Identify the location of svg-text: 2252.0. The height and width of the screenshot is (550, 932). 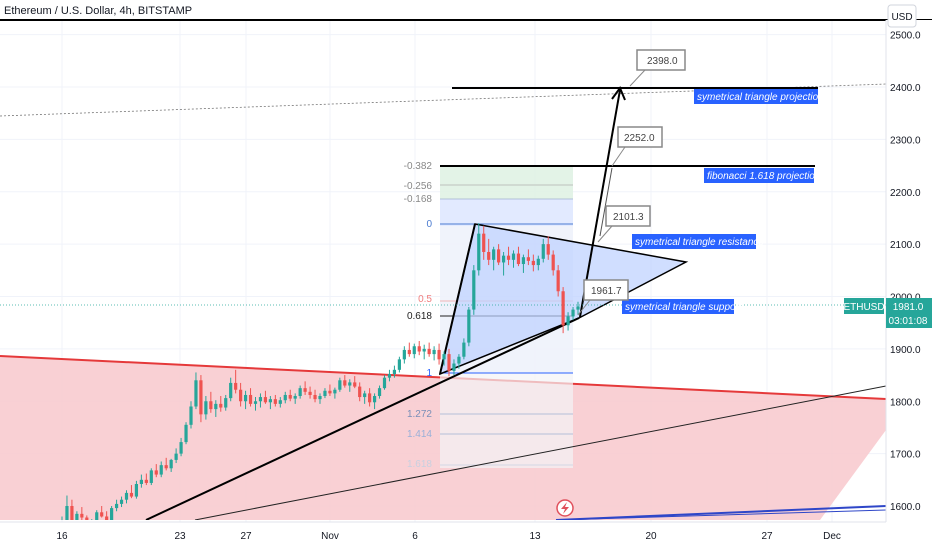
(639, 138).